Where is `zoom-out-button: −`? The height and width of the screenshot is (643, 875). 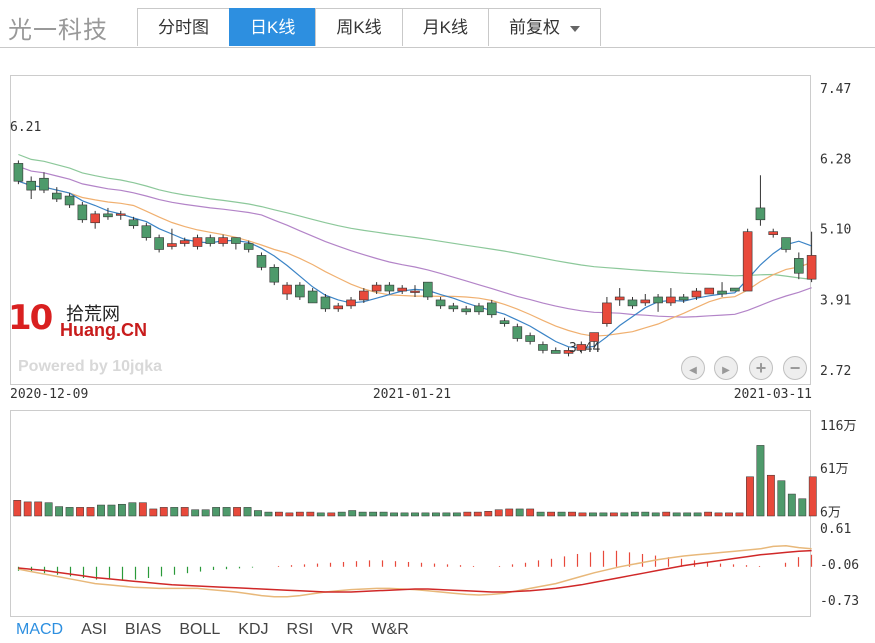
zoom-out-button: − is located at coordinates (795, 368).